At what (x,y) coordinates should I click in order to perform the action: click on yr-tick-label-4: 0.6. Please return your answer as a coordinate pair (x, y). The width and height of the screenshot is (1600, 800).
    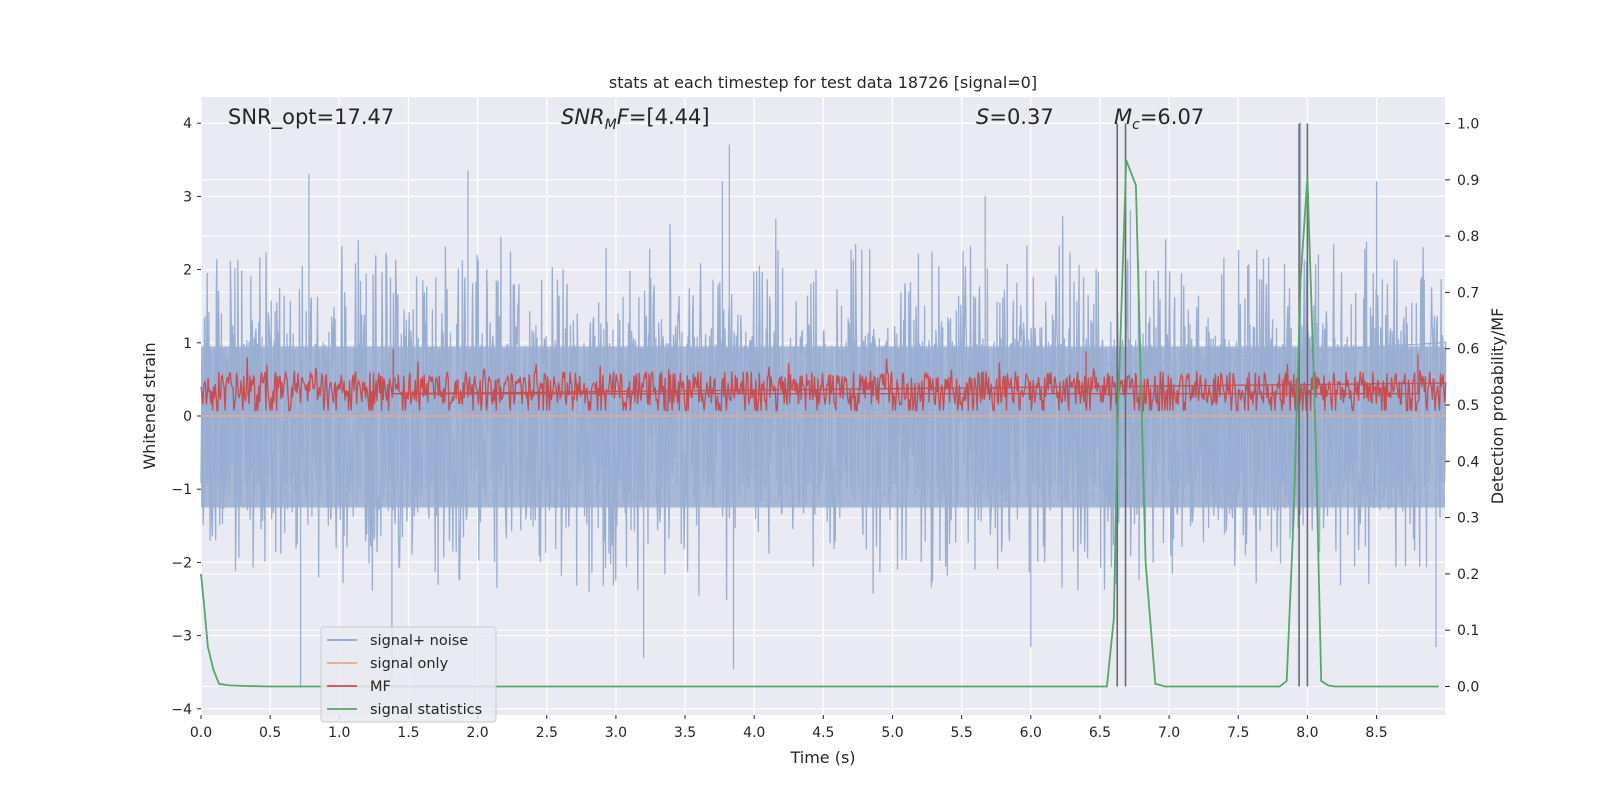
    Looking at the image, I should click on (1468, 350).